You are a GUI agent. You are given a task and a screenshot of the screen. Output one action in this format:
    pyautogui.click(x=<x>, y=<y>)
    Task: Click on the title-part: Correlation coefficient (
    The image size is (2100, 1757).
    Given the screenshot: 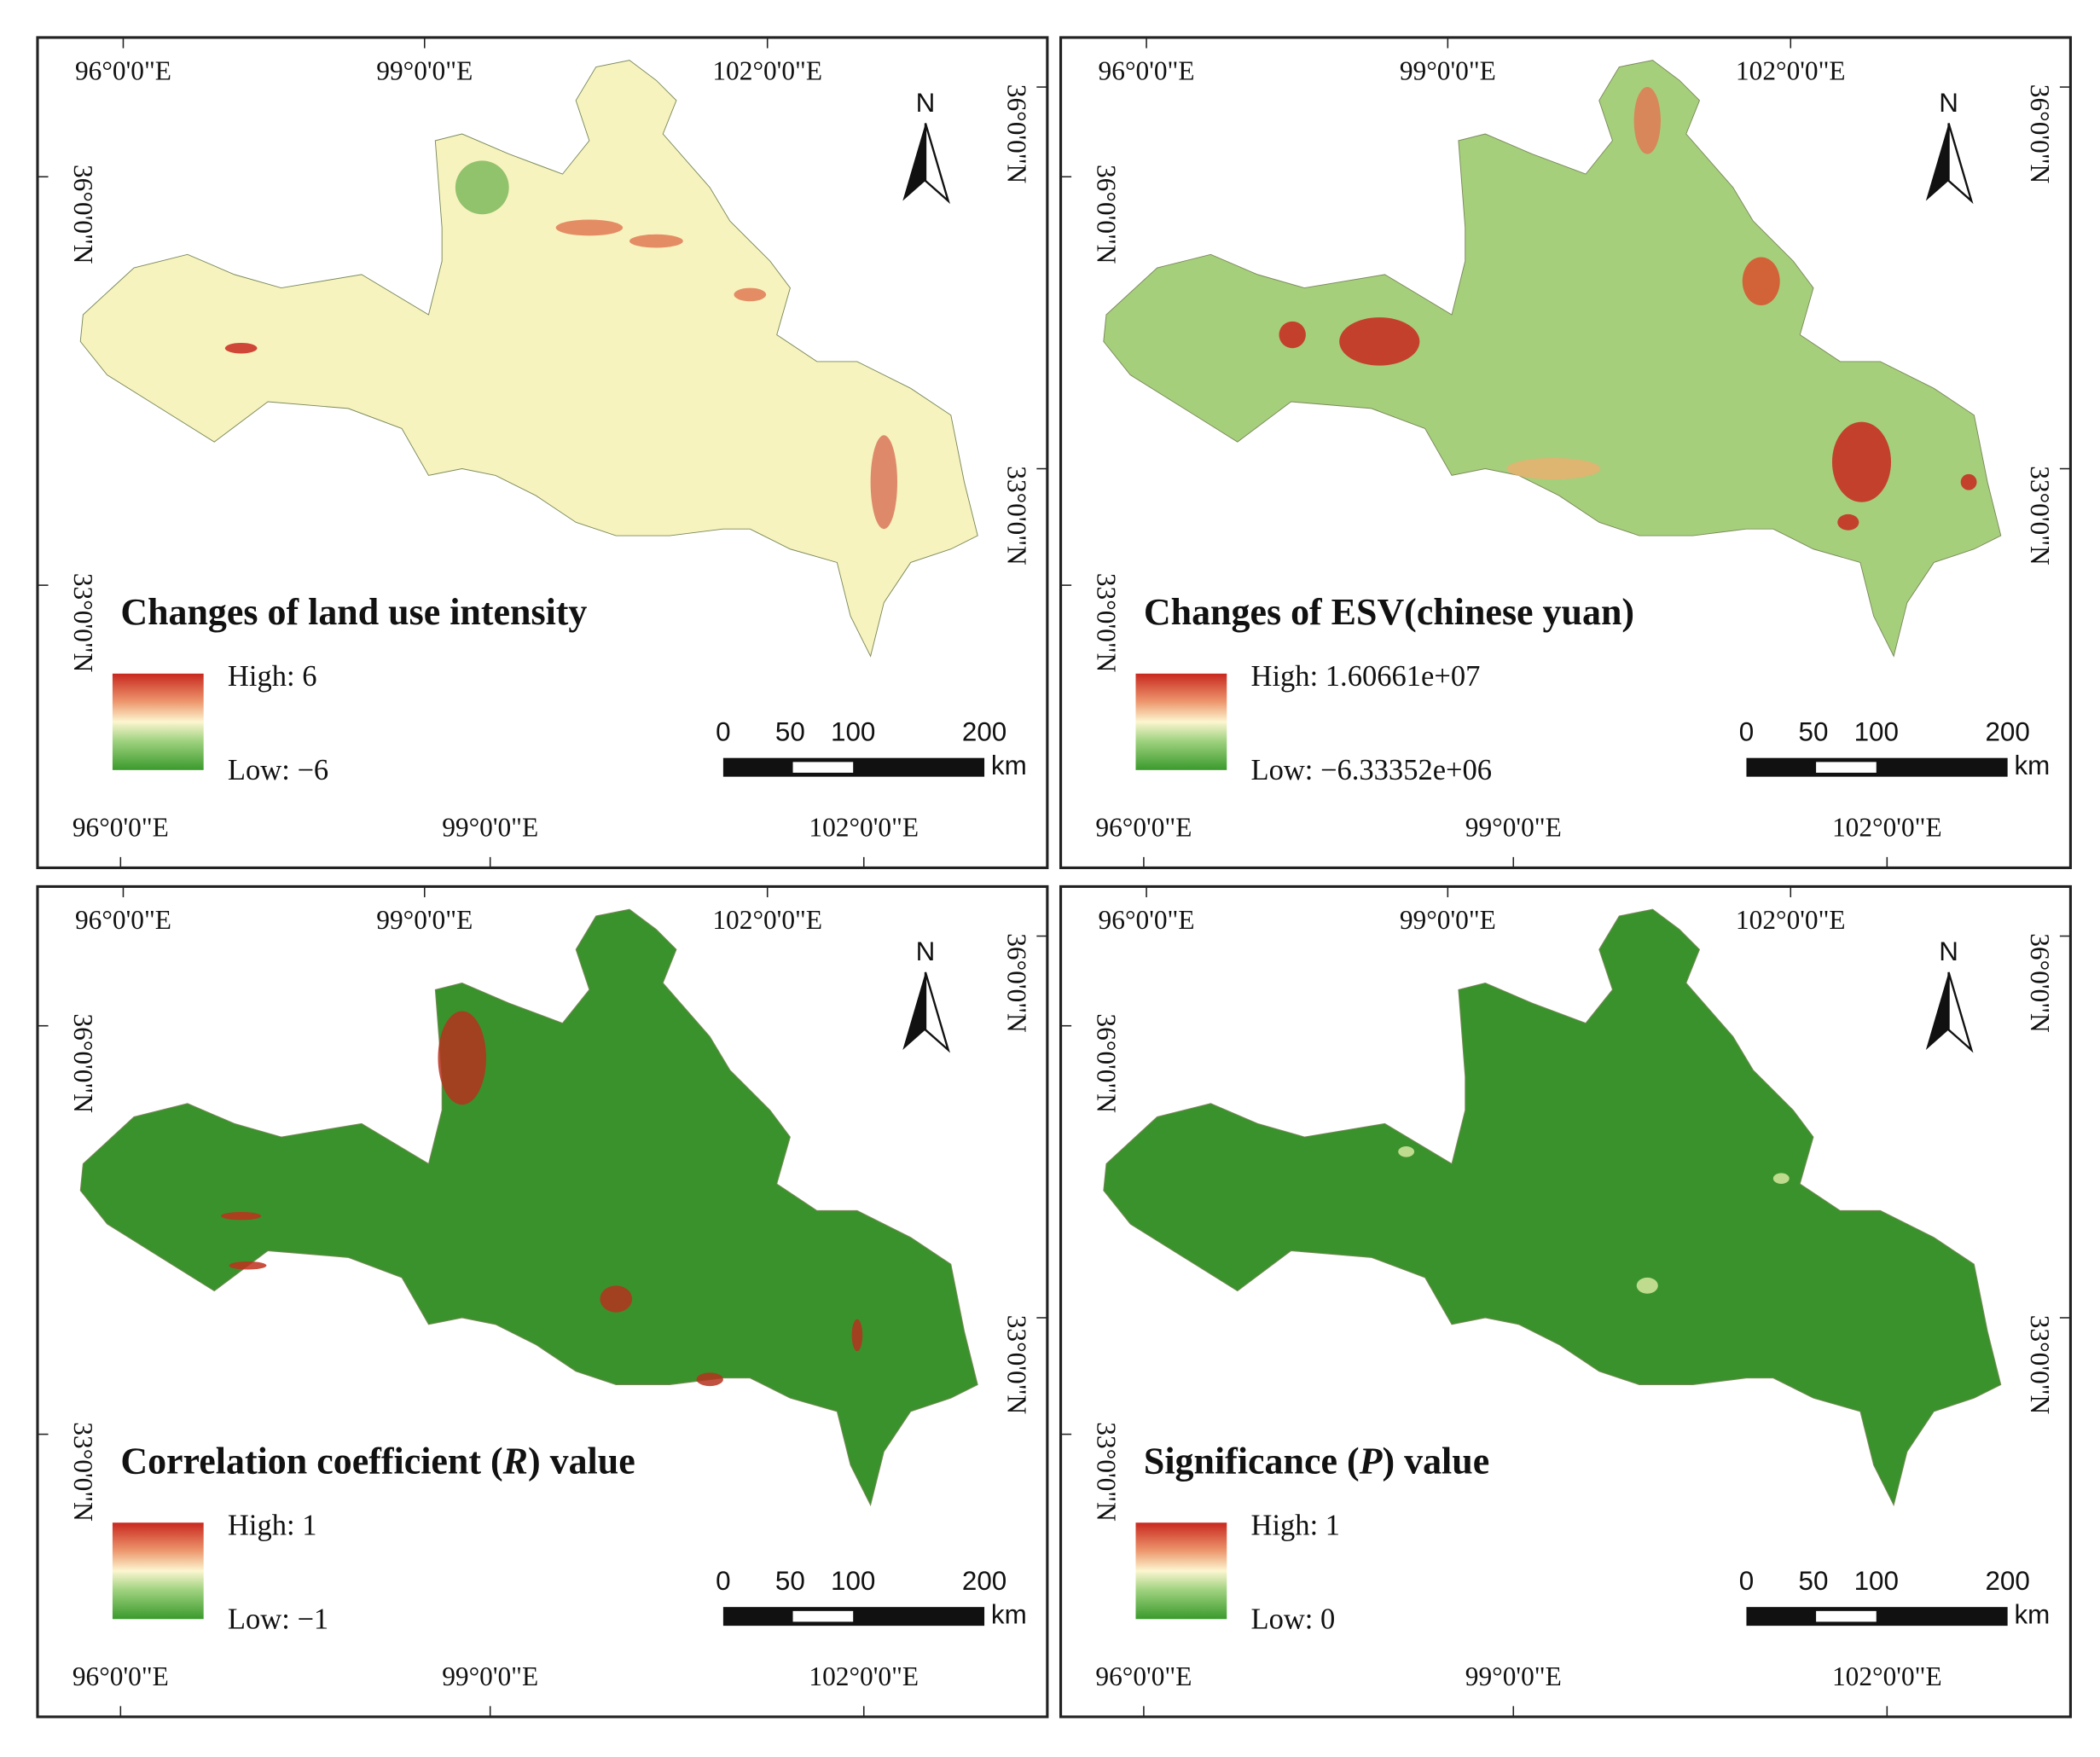 What is the action you would take?
    pyautogui.click(x=311, y=1461)
    